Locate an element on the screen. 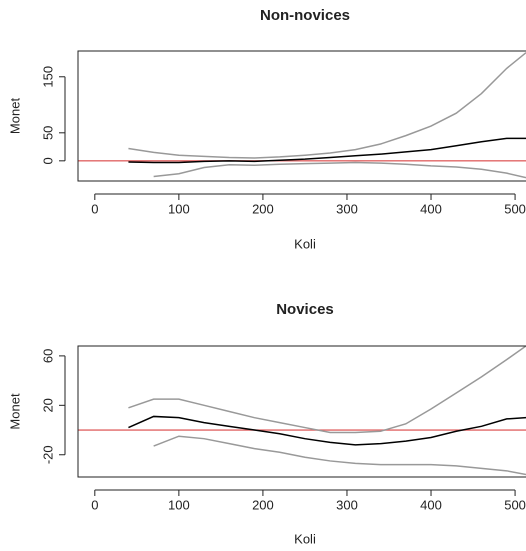 Image resolution: width=526 pixels, height=551 pixels. y-tick-label: 20 is located at coordinates (47, 405).